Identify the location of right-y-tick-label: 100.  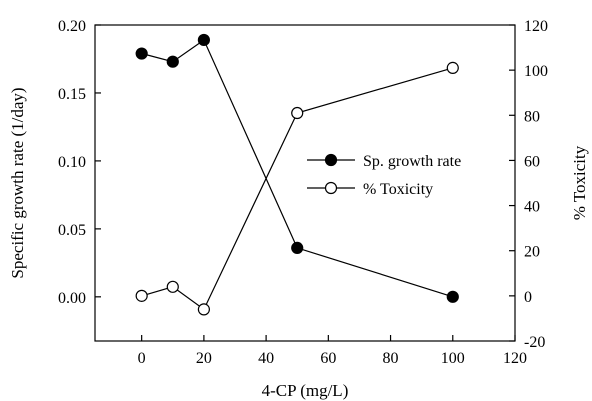
(536, 71).